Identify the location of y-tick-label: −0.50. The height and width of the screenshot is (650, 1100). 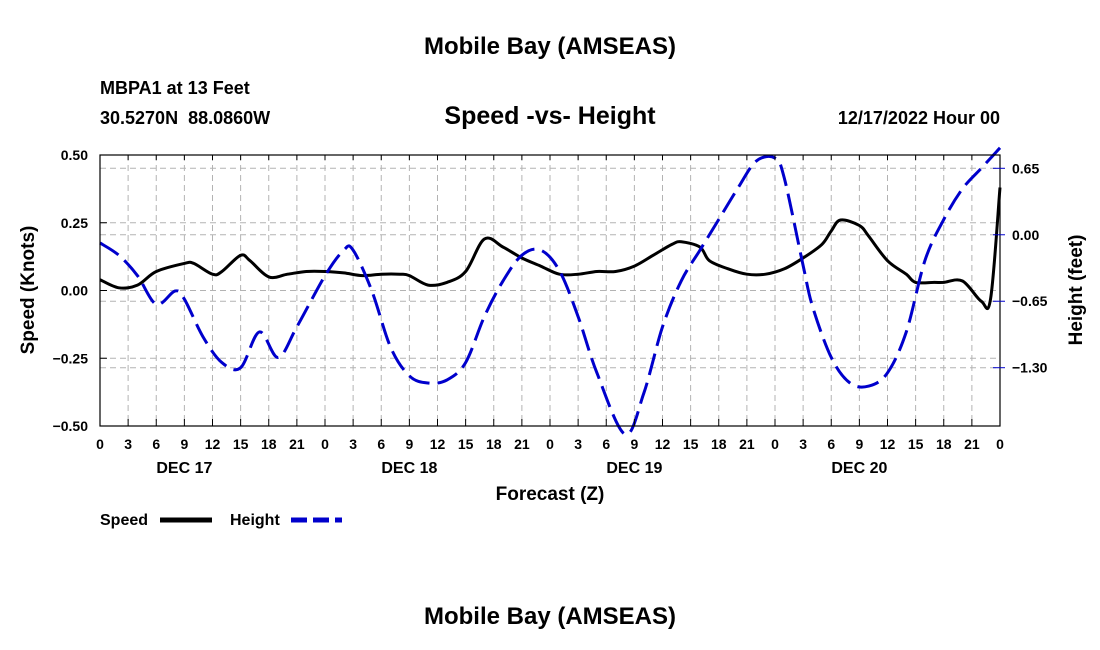
(71, 426).